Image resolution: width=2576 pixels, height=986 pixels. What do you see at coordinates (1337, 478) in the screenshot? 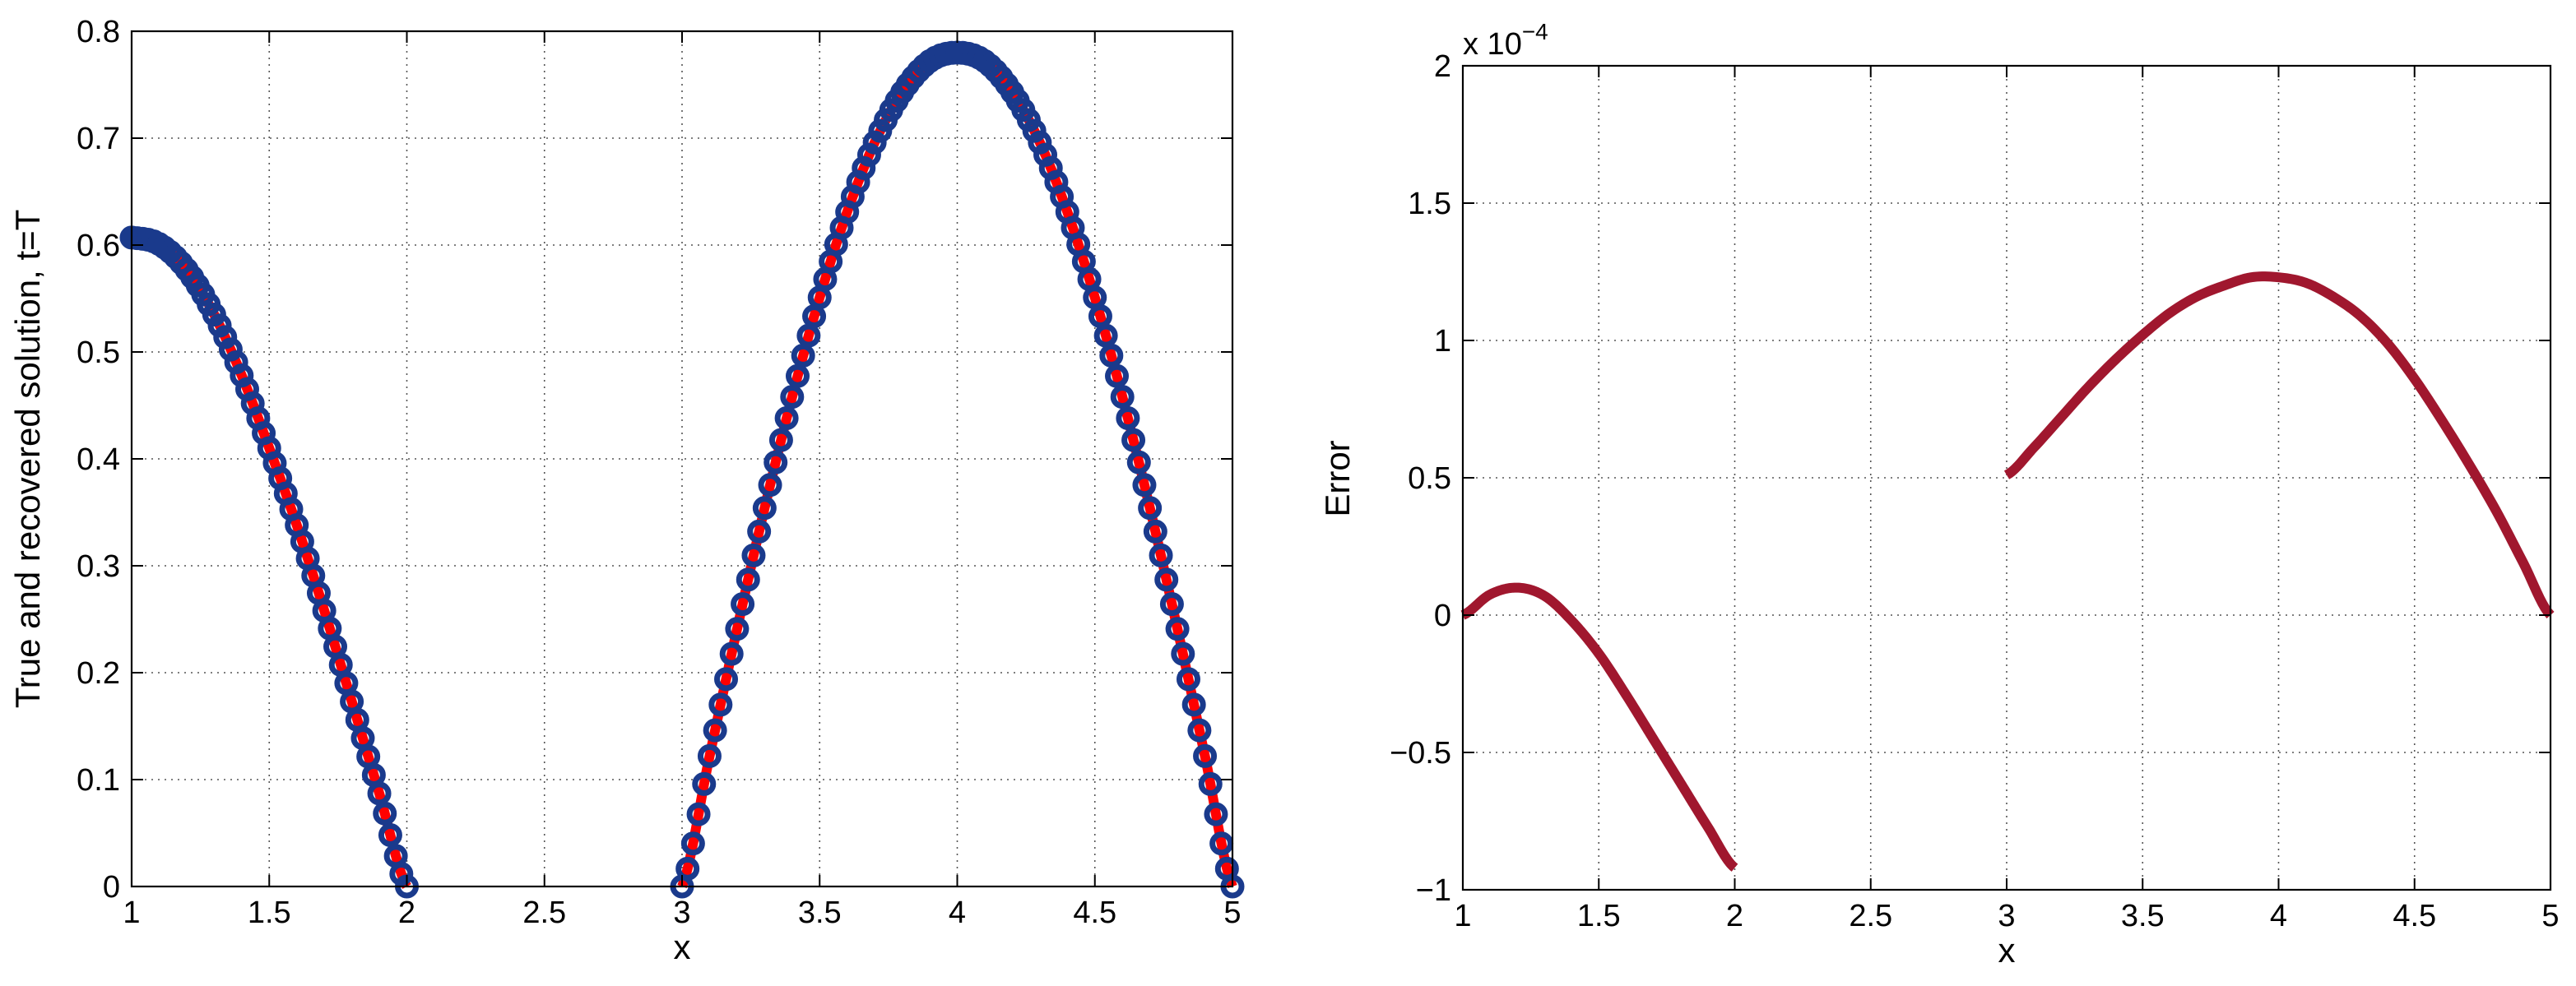
I see `y-axis-label: Error` at bounding box center [1337, 478].